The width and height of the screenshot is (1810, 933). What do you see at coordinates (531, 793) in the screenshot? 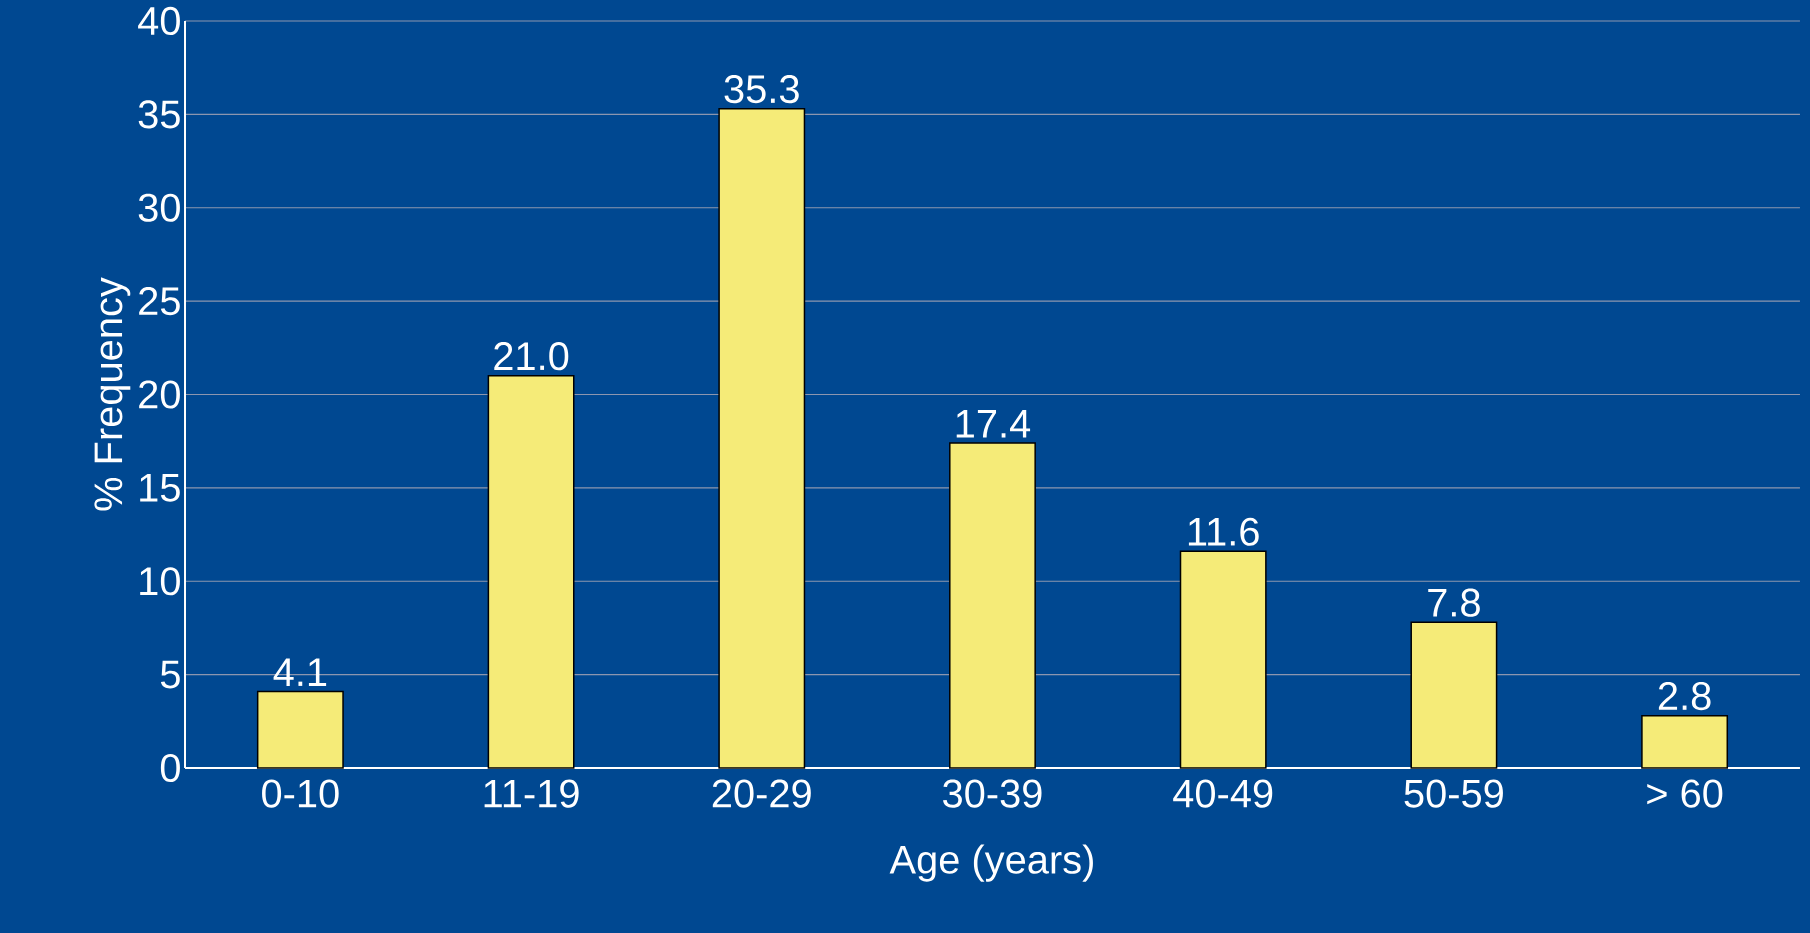
I see `x-tick-label: 11-19` at bounding box center [531, 793].